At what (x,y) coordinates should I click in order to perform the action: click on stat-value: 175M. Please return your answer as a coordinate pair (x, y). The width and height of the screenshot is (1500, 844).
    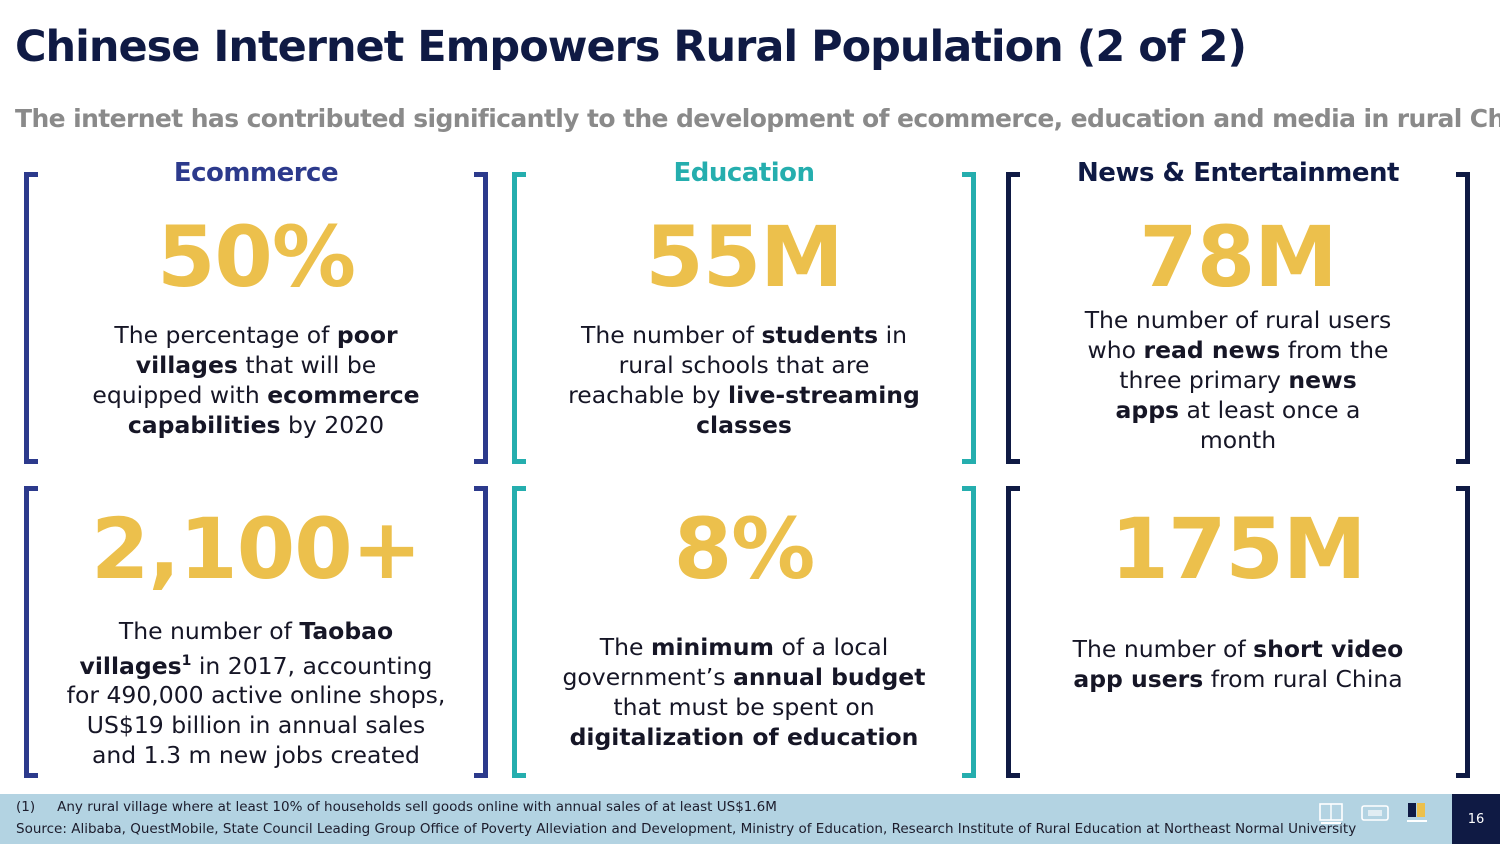
    Looking at the image, I should click on (1238, 549).